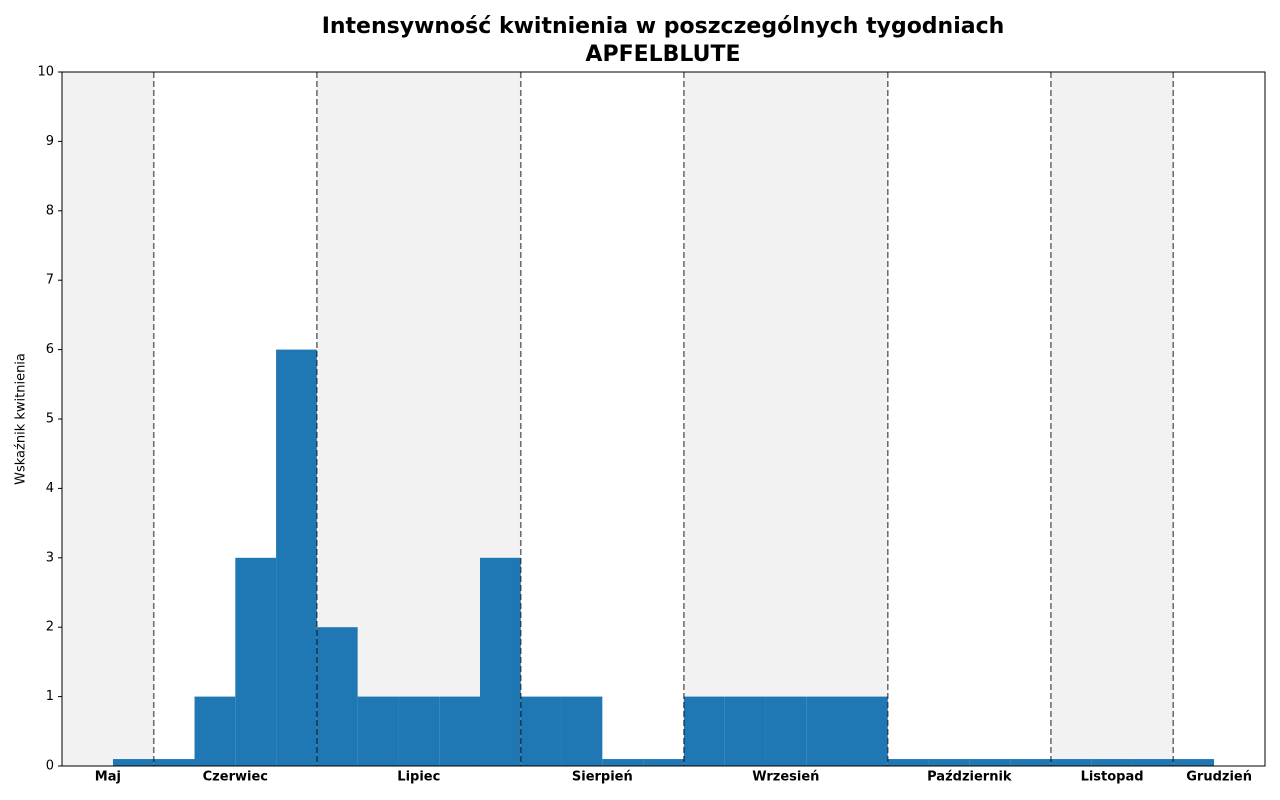  What do you see at coordinates (50, 627) in the screenshot?
I see `y-tick-label: 2` at bounding box center [50, 627].